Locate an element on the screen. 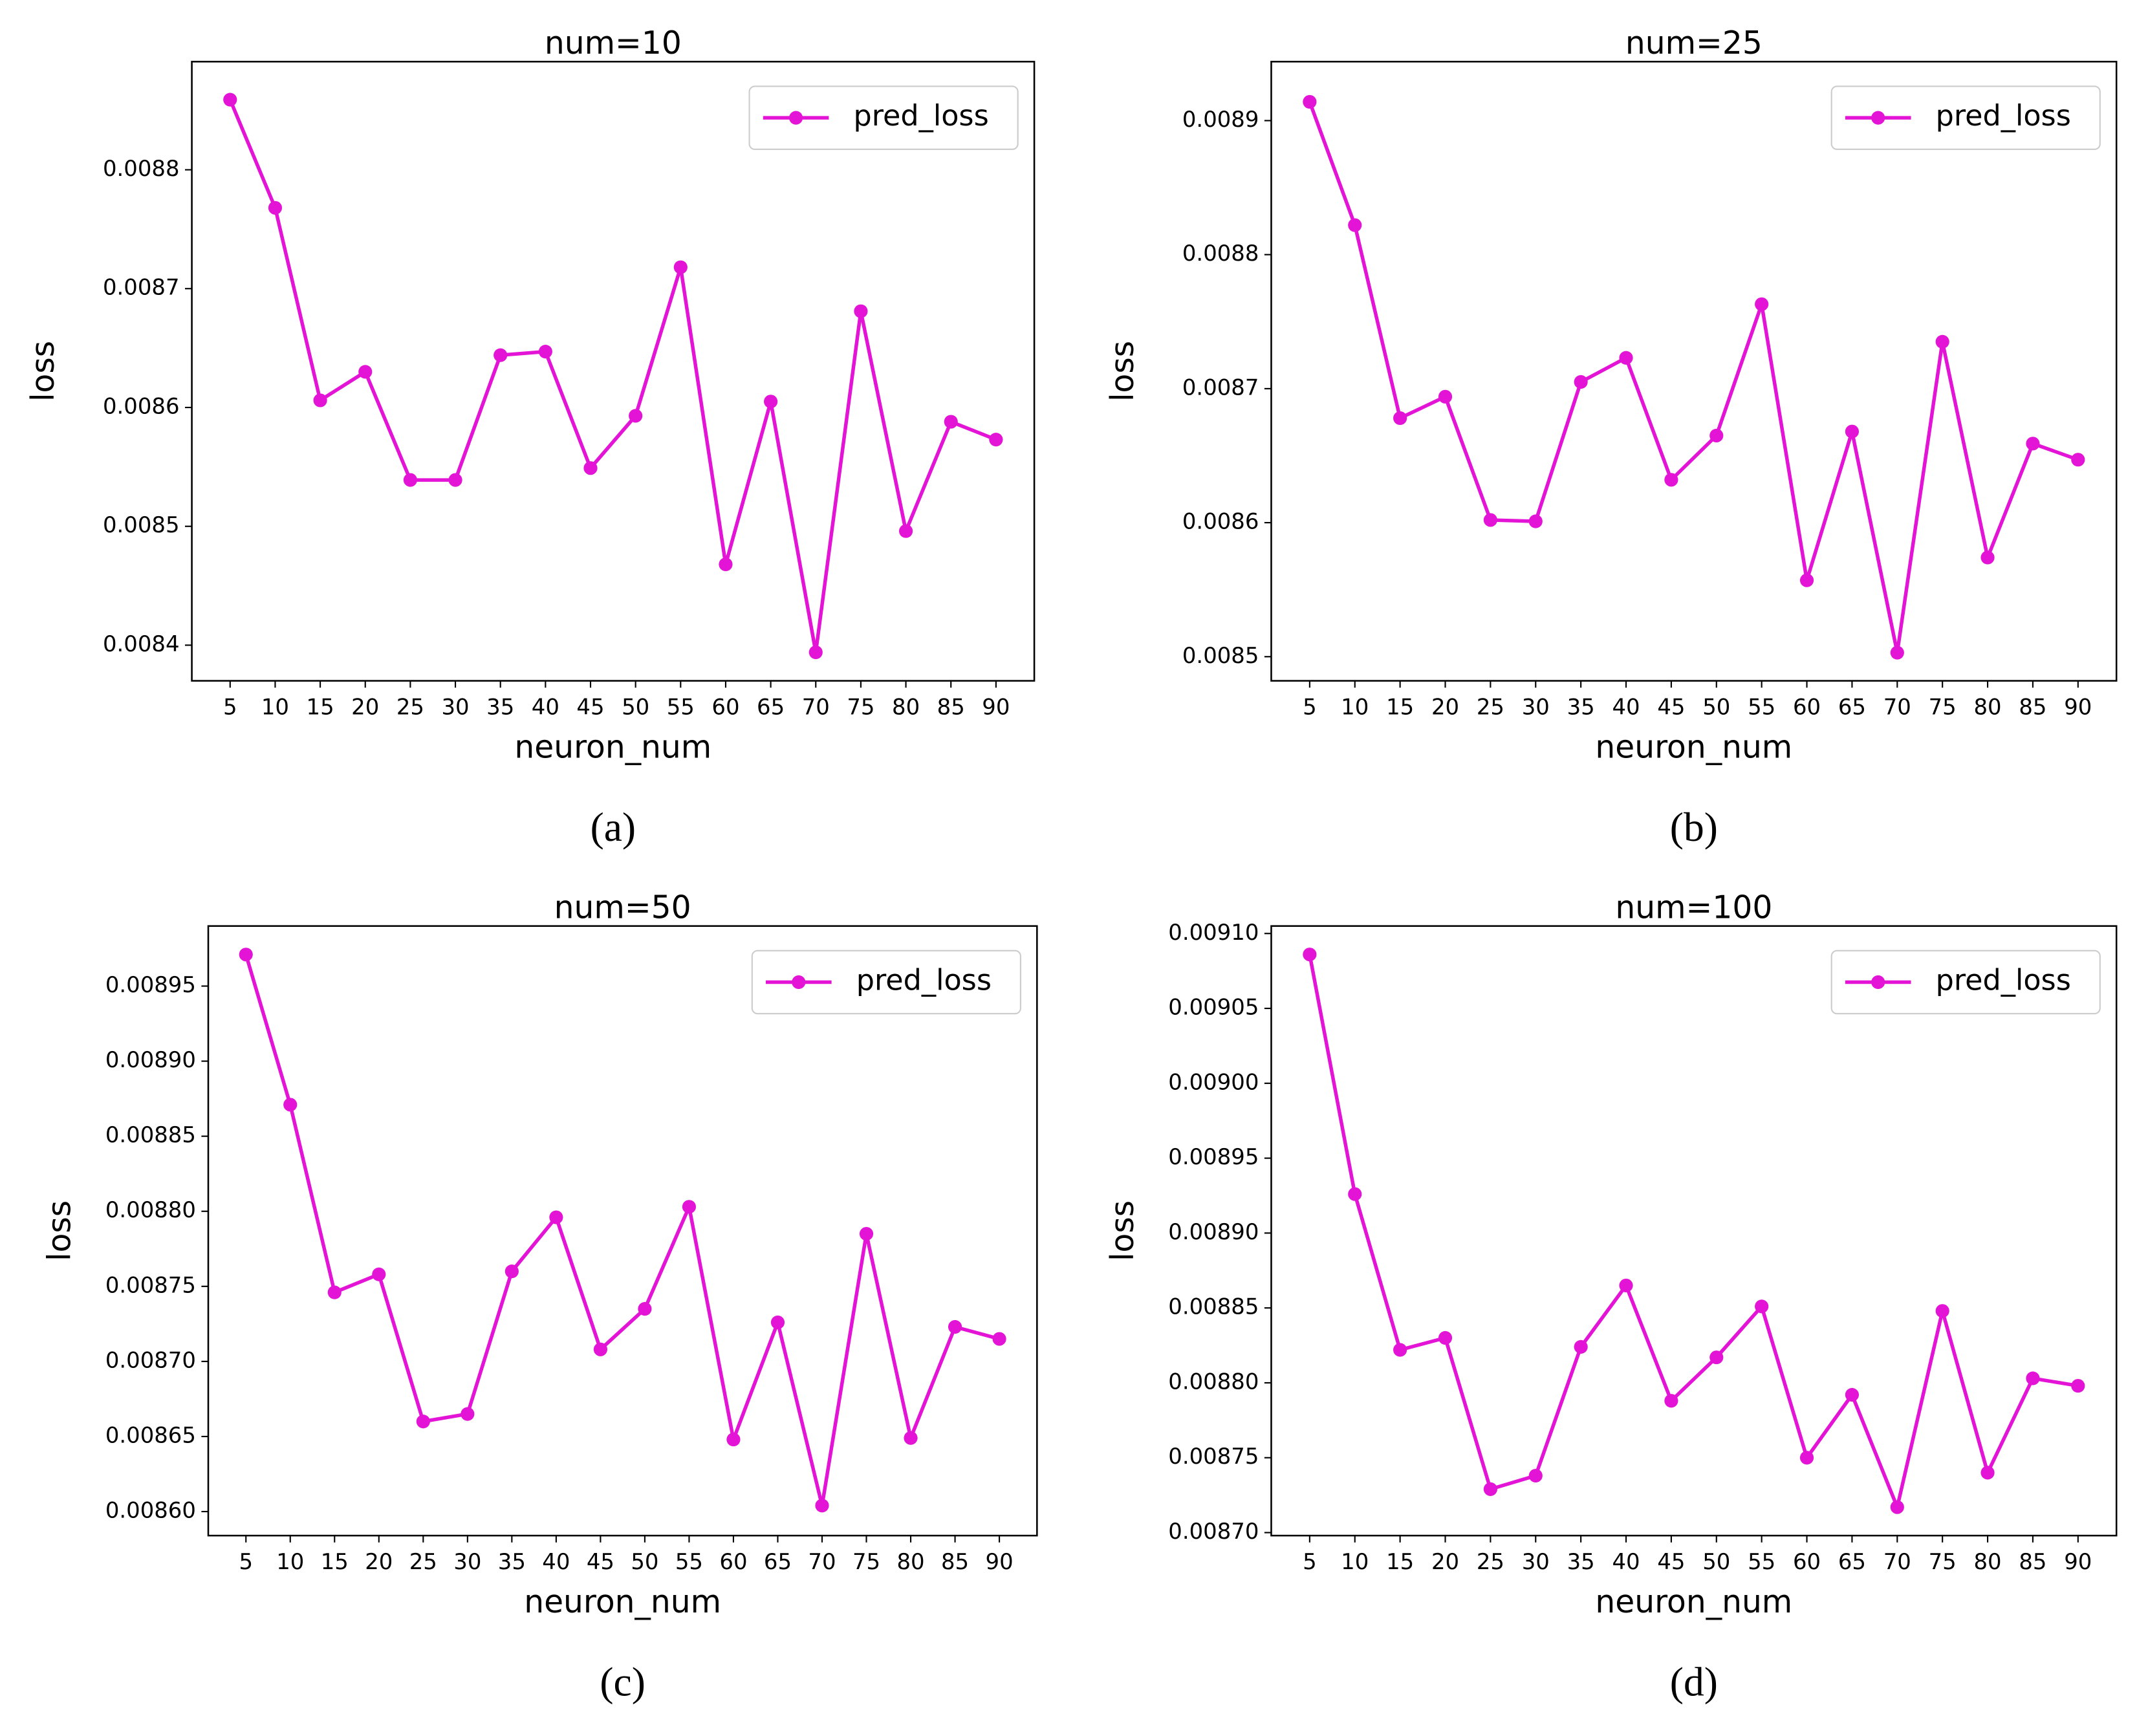 Image resolution: width=2148 pixels, height=1736 pixels. y-tick-label: 0.0089 is located at coordinates (1220, 120).